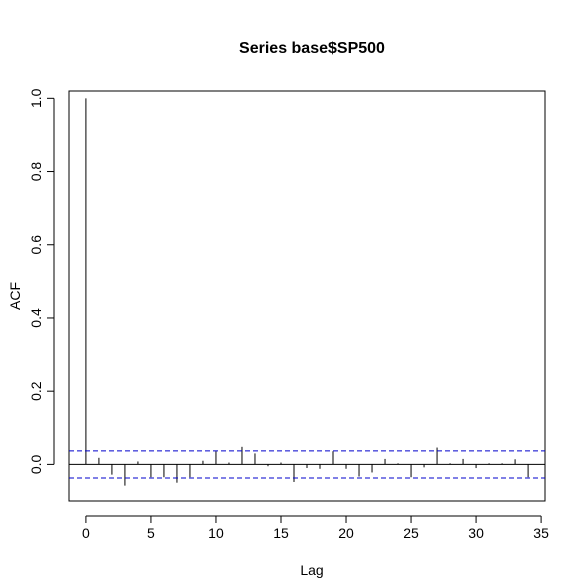 This screenshot has width=587, height=586. Describe the element at coordinates (41, 281) in the screenshot. I see `y-axis: 0.0 0.2 0.4 0.6 0.8 1.0` at that location.